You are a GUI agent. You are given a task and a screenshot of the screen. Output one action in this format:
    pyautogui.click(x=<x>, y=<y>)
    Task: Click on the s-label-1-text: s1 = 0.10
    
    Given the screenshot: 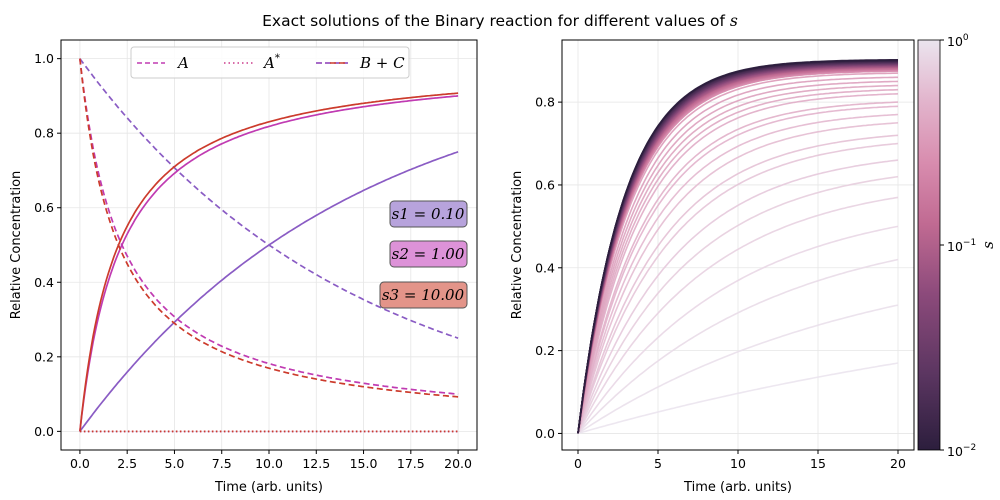 What is the action you would take?
    pyautogui.click(x=428, y=214)
    